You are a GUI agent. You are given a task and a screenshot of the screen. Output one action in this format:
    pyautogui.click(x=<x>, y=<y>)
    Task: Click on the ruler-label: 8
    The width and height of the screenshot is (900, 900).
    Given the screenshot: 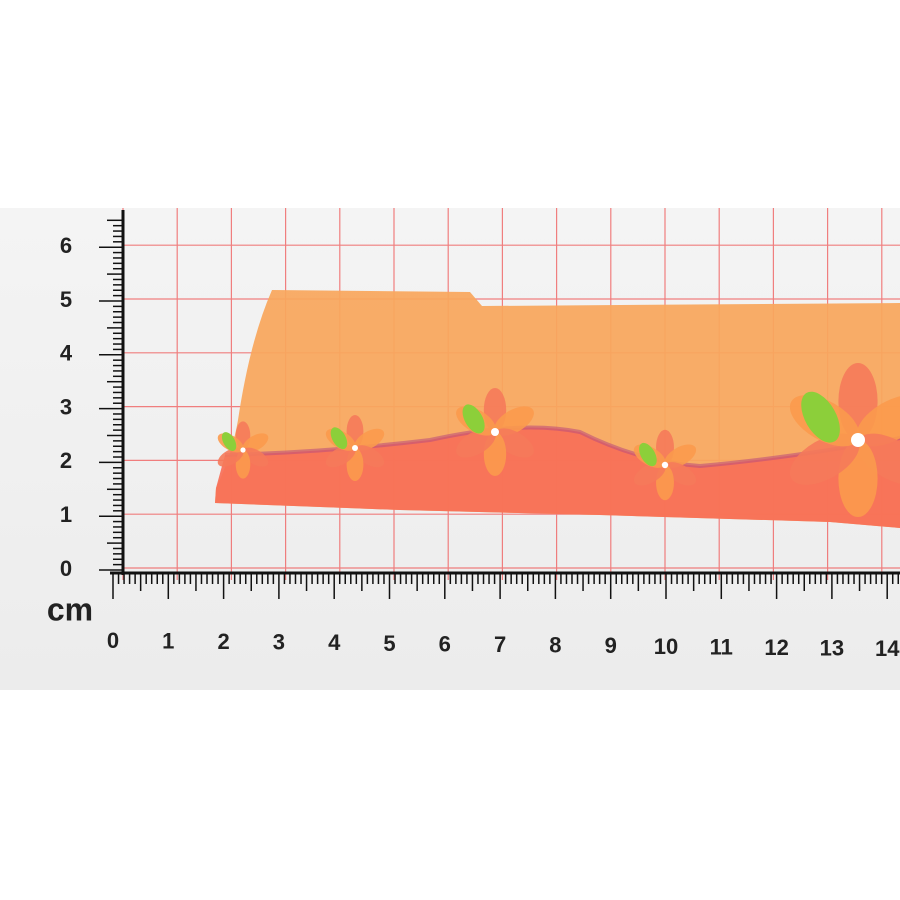 What is the action you would take?
    pyautogui.click(x=555, y=645)
    